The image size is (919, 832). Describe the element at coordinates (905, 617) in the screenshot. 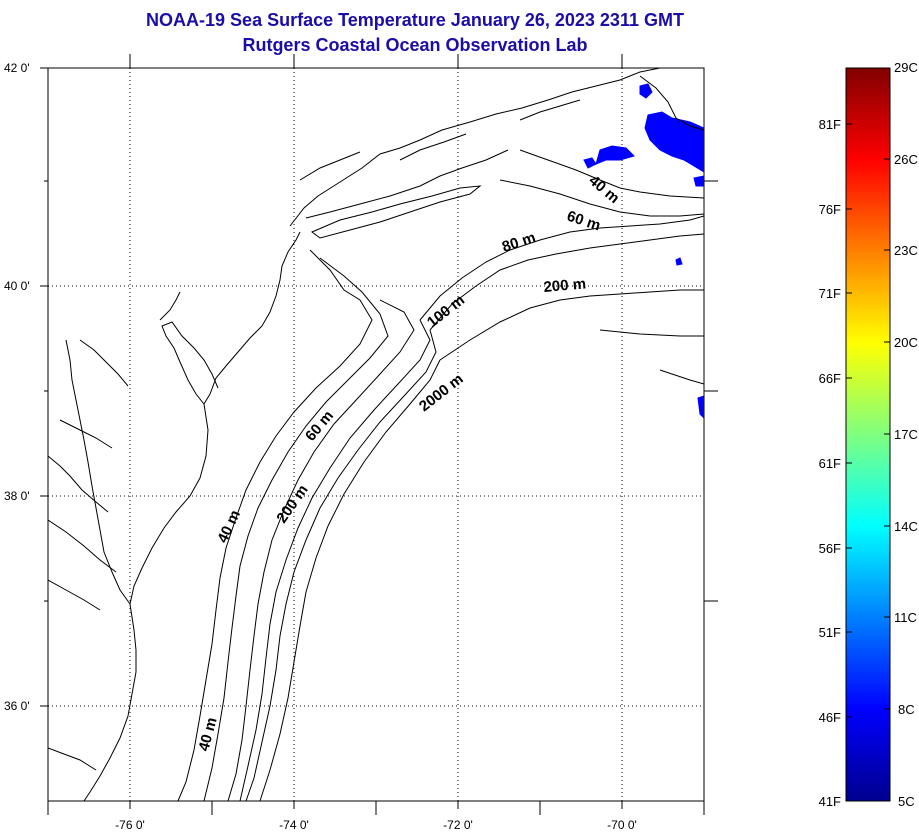

I see `colorbar-c-11: 11C` at that location.